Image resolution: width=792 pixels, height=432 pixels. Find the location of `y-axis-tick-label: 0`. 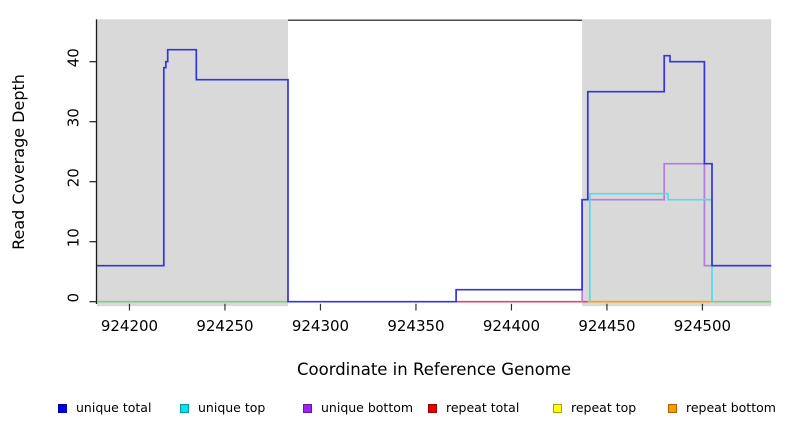

y-axis-tick-label: 0 is located at coordinates (74, 298).